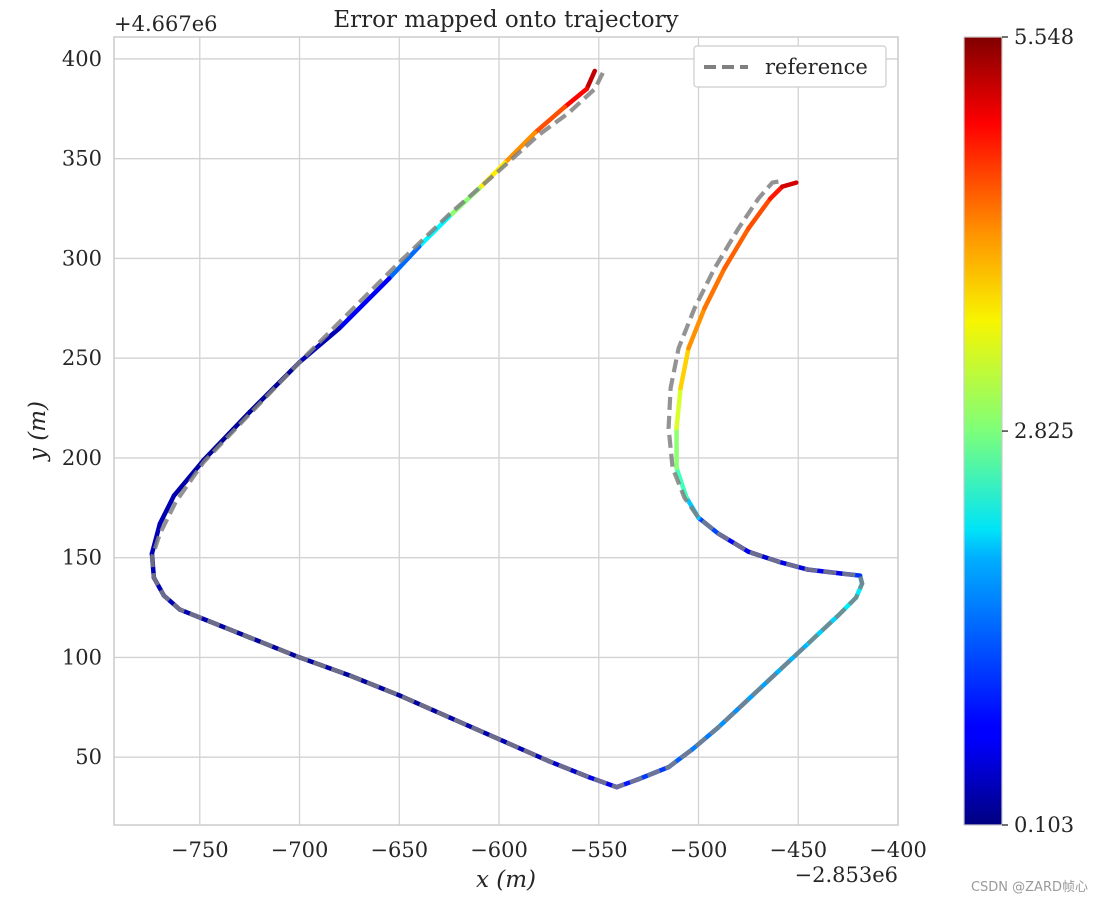 This screenshot has height=904, width=1104. Describe the element at coordinates (82, 358) in the screenshot. I see `y-tick-label: 250` at that location.